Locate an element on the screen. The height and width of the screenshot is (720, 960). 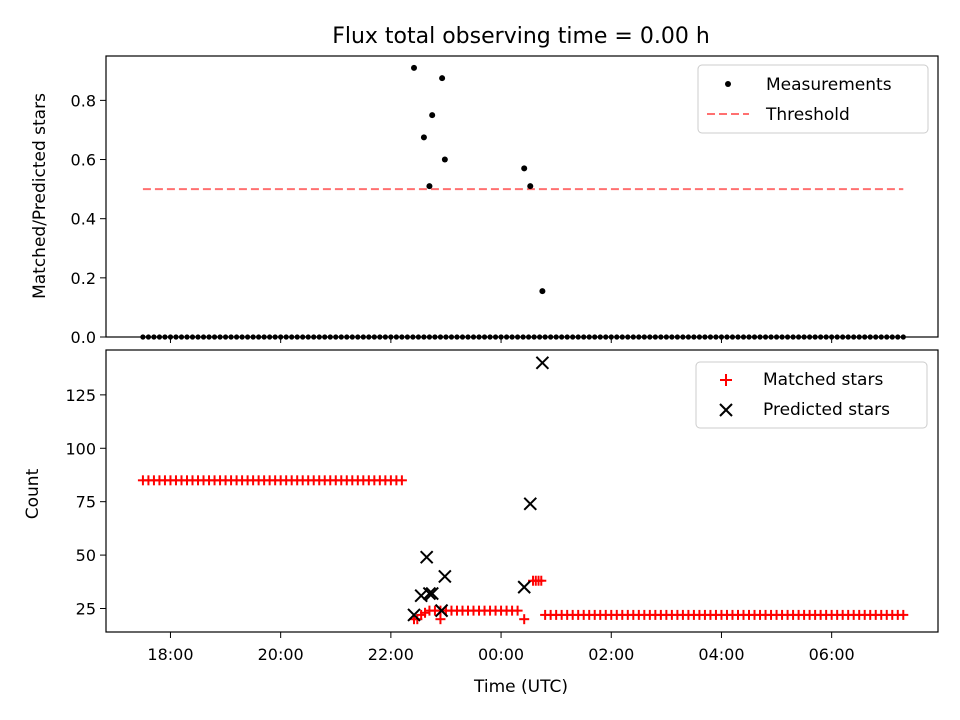
top-ytick-label: 0.4 is located at coordinates (83, 219).